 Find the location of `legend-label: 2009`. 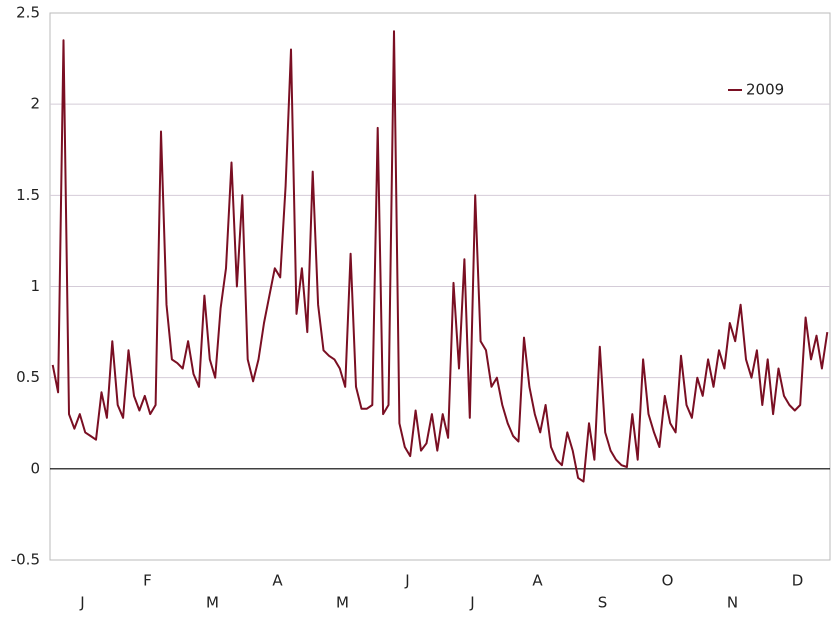

legend-label: 2009 is located at coordinates (765, 90).